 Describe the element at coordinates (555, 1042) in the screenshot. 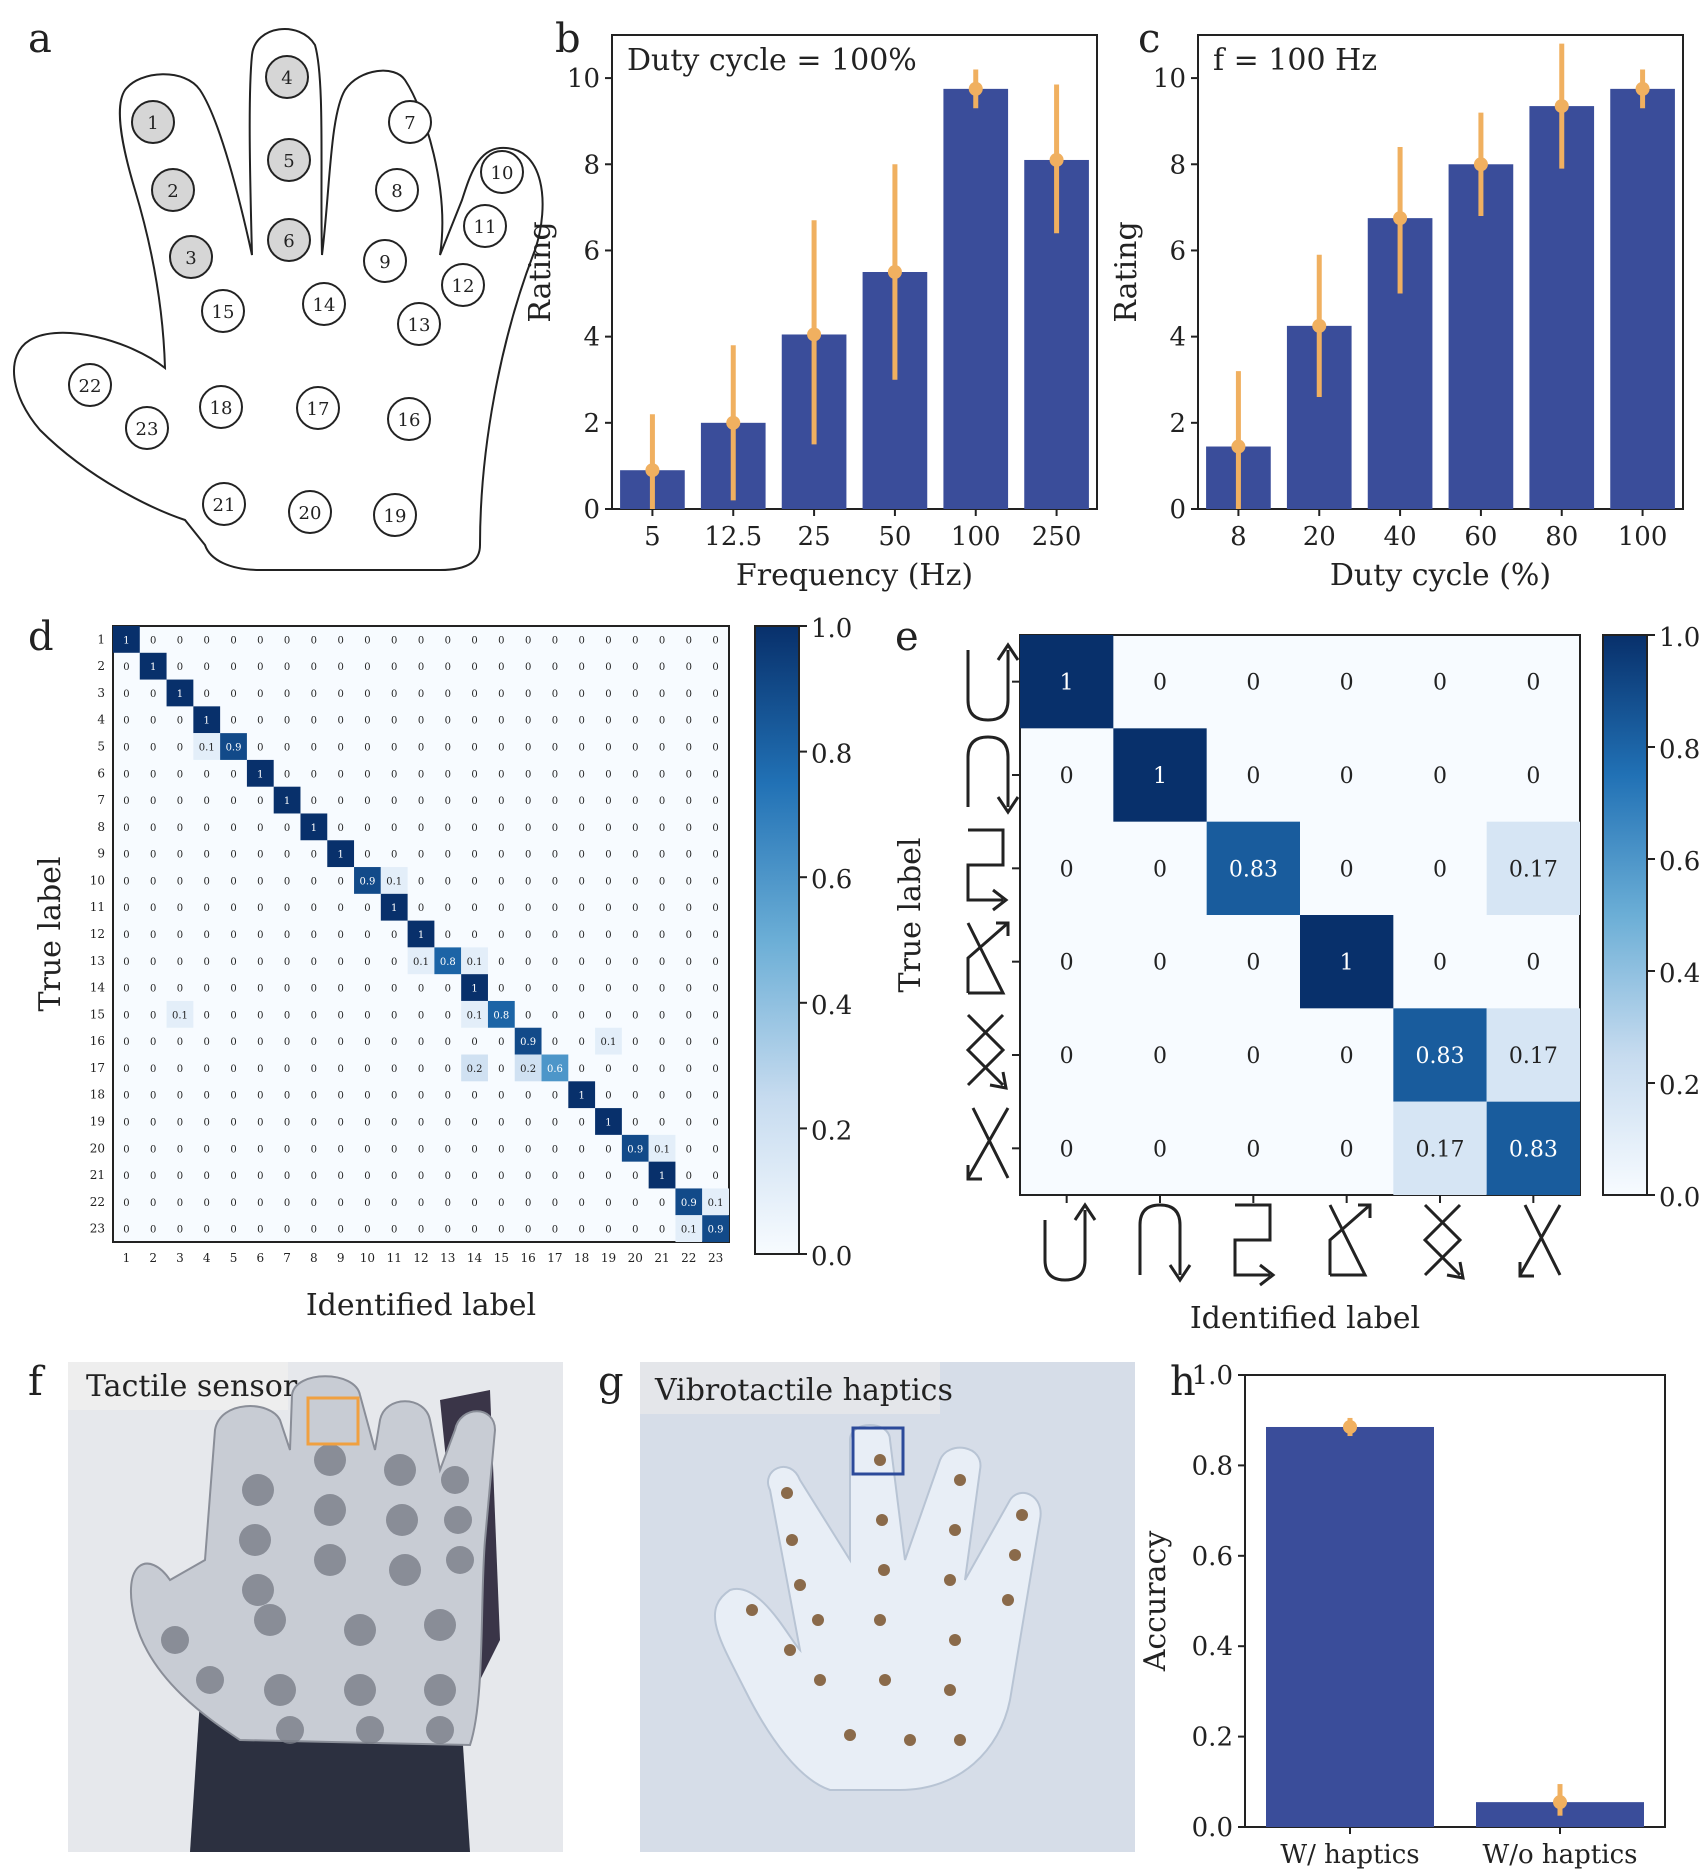

I see `cell-value-16-17: 0` at that location.